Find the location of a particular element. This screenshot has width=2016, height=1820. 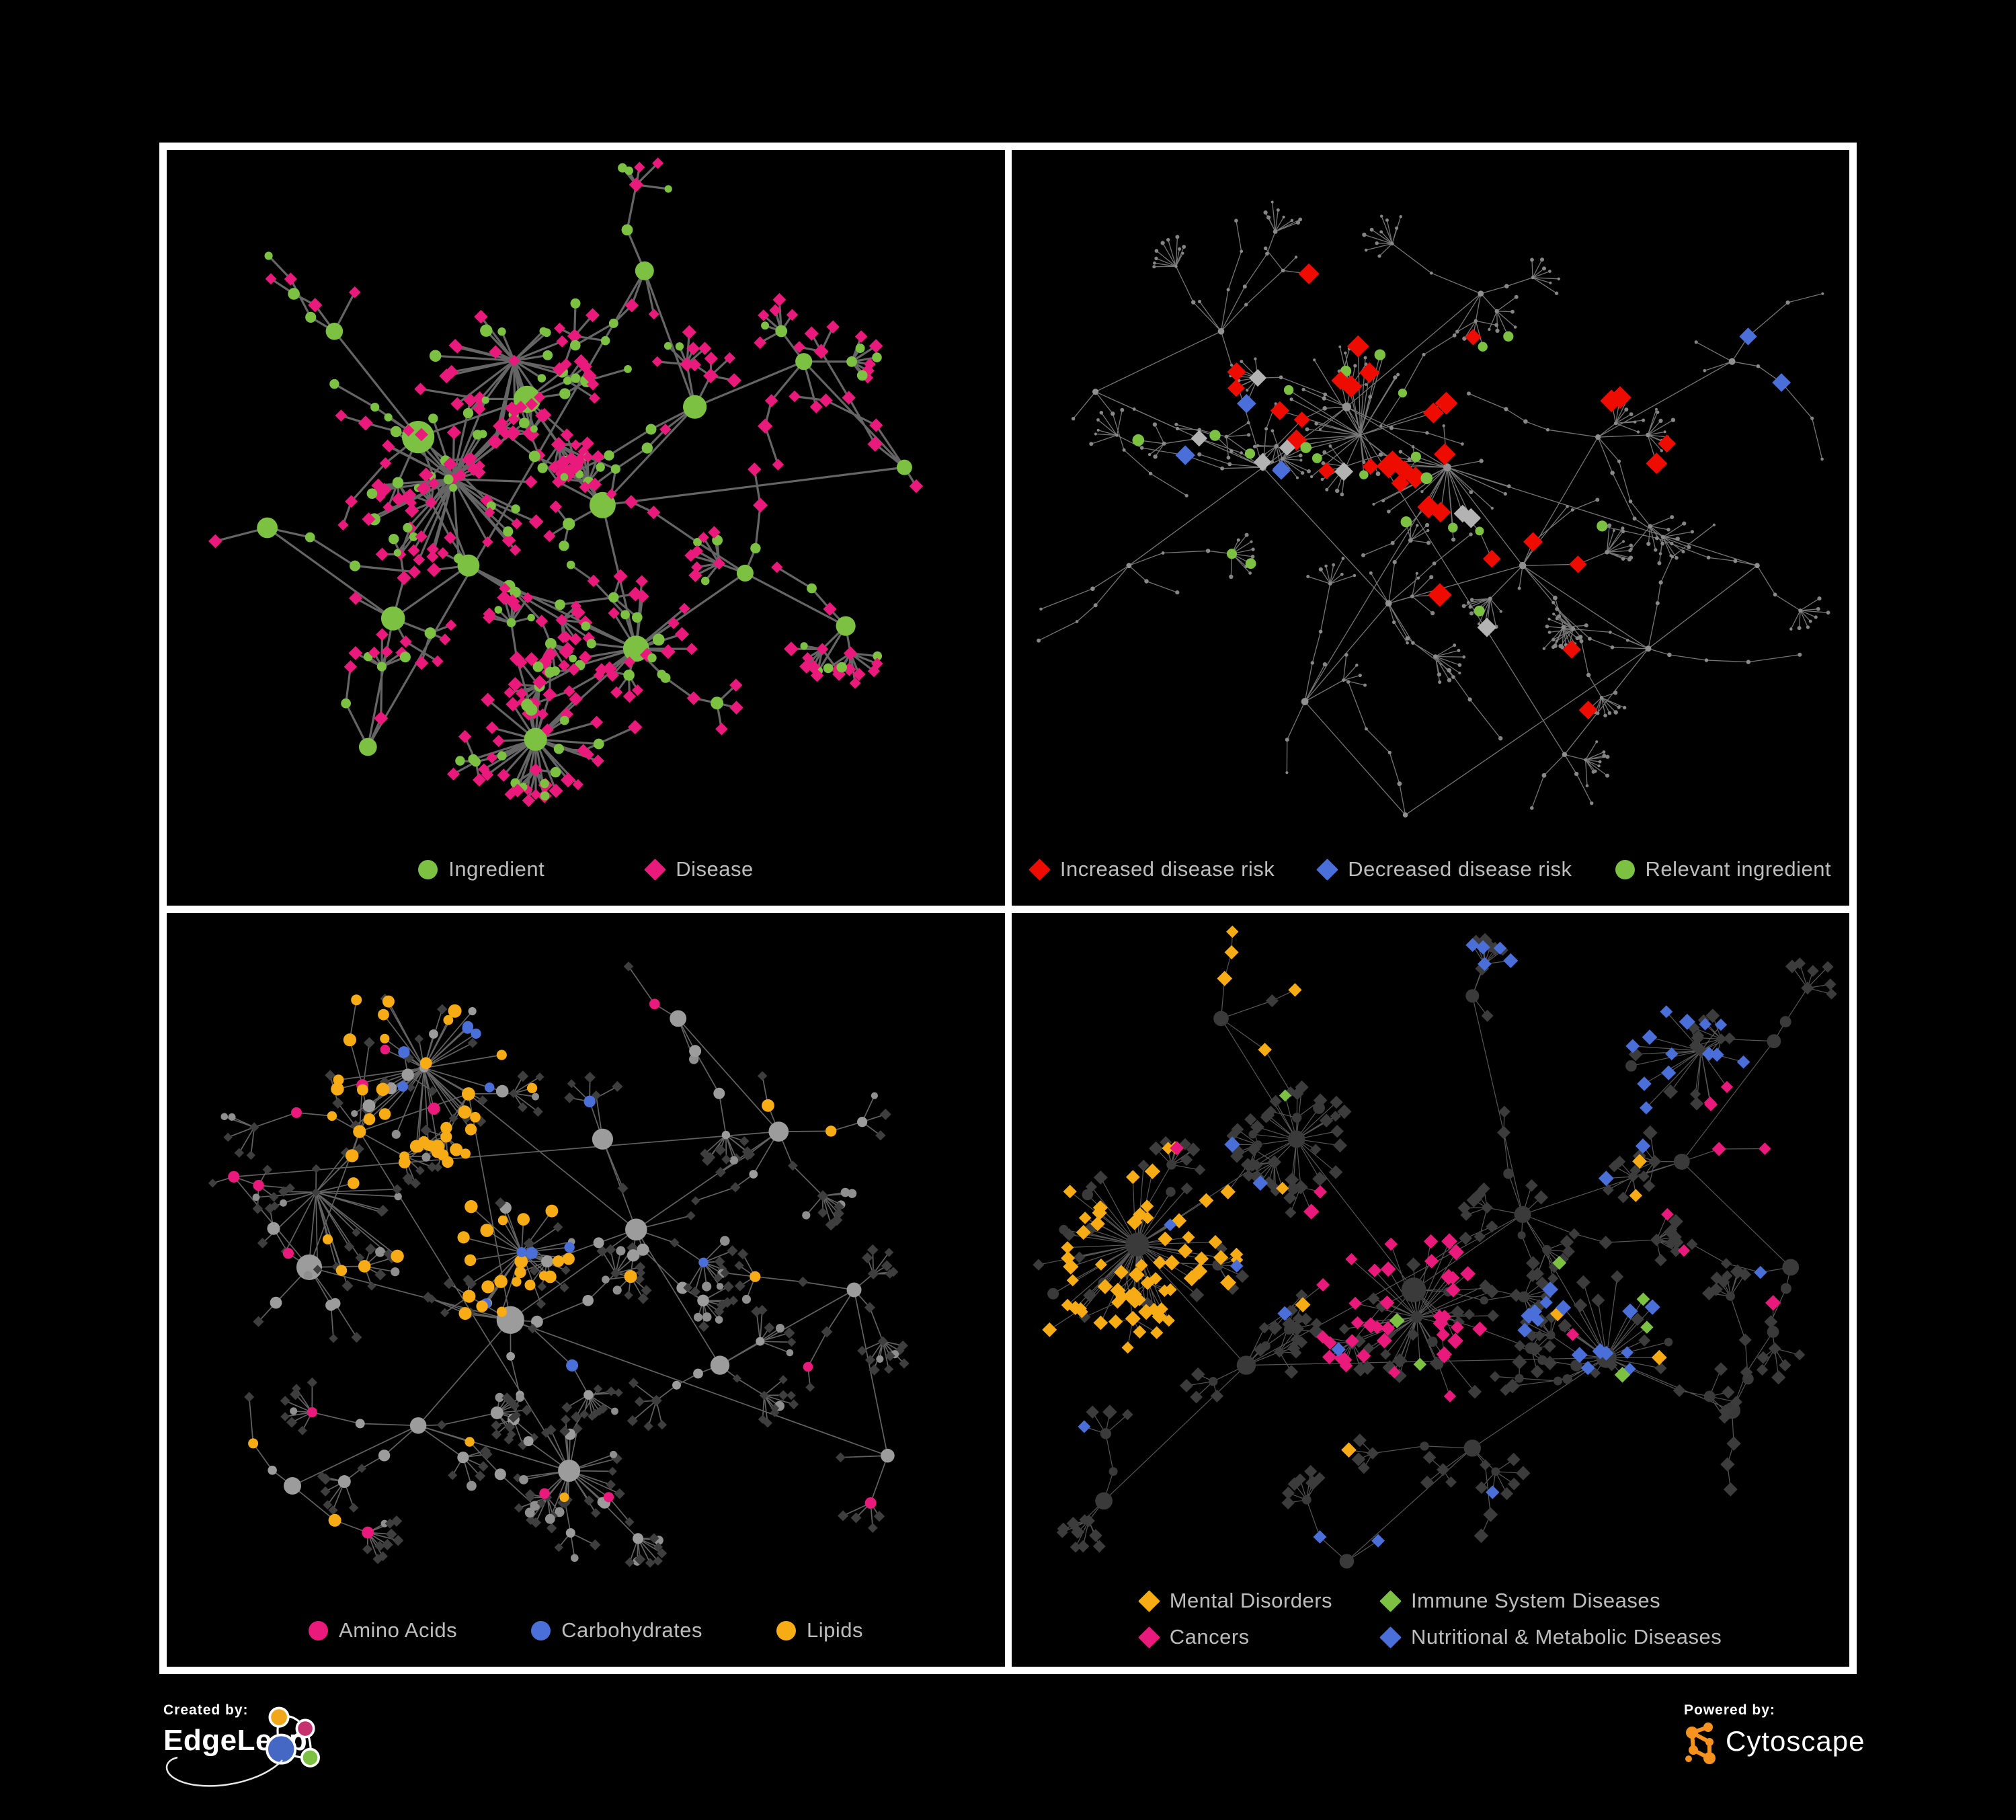

network-graph-disease-risk is located at coordinates (1433, 509).